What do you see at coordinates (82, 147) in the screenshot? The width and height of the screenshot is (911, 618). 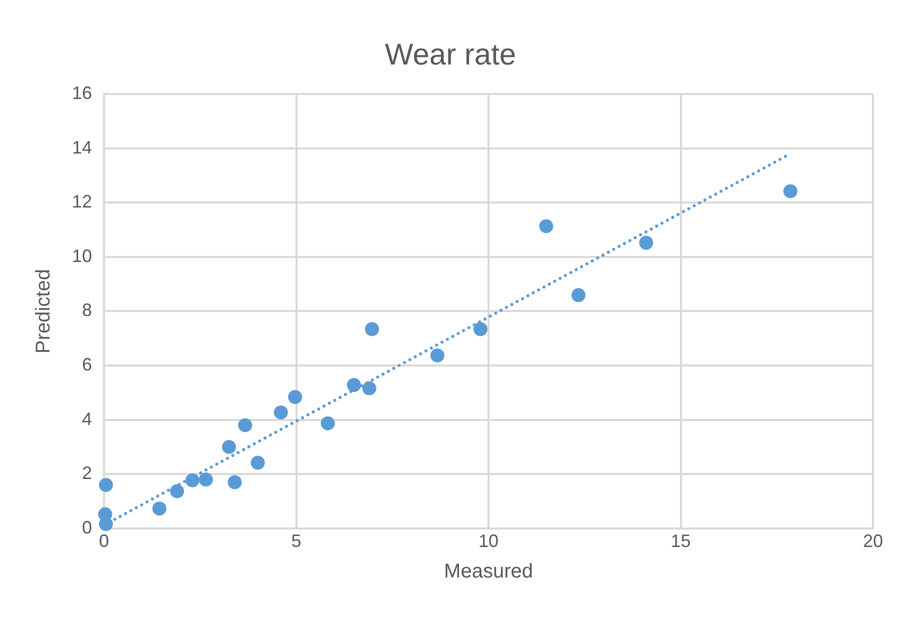 I see `y-tick-label: 14` at bounding box center [82, 147].